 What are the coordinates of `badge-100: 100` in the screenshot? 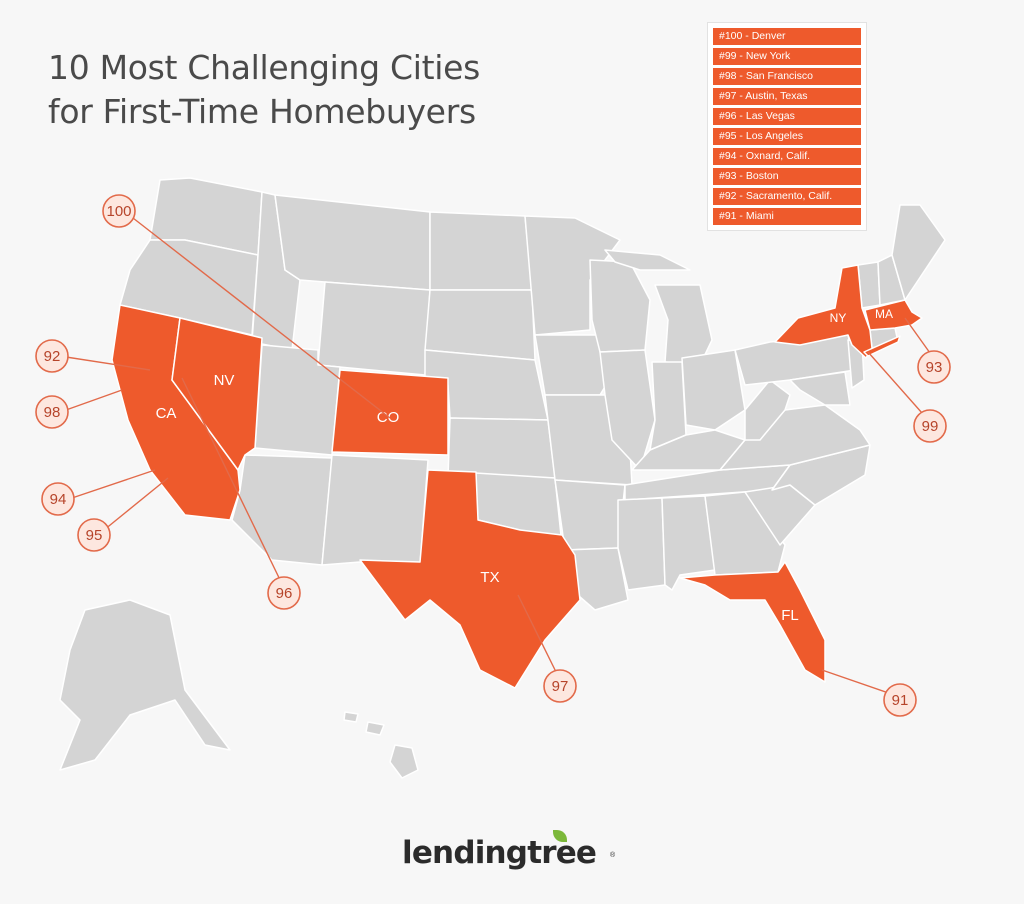 It's located at (119, 211).